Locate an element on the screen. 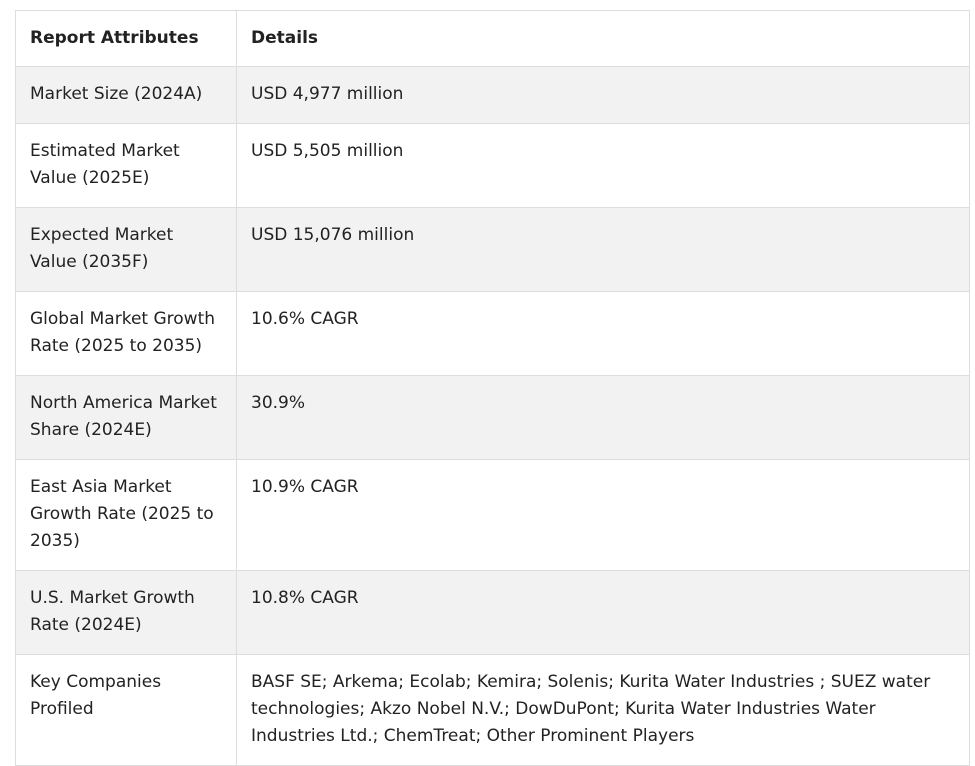 This screenshot has width=975, height=766. row-detail: 30.9% is located at coordinates (603, 417).